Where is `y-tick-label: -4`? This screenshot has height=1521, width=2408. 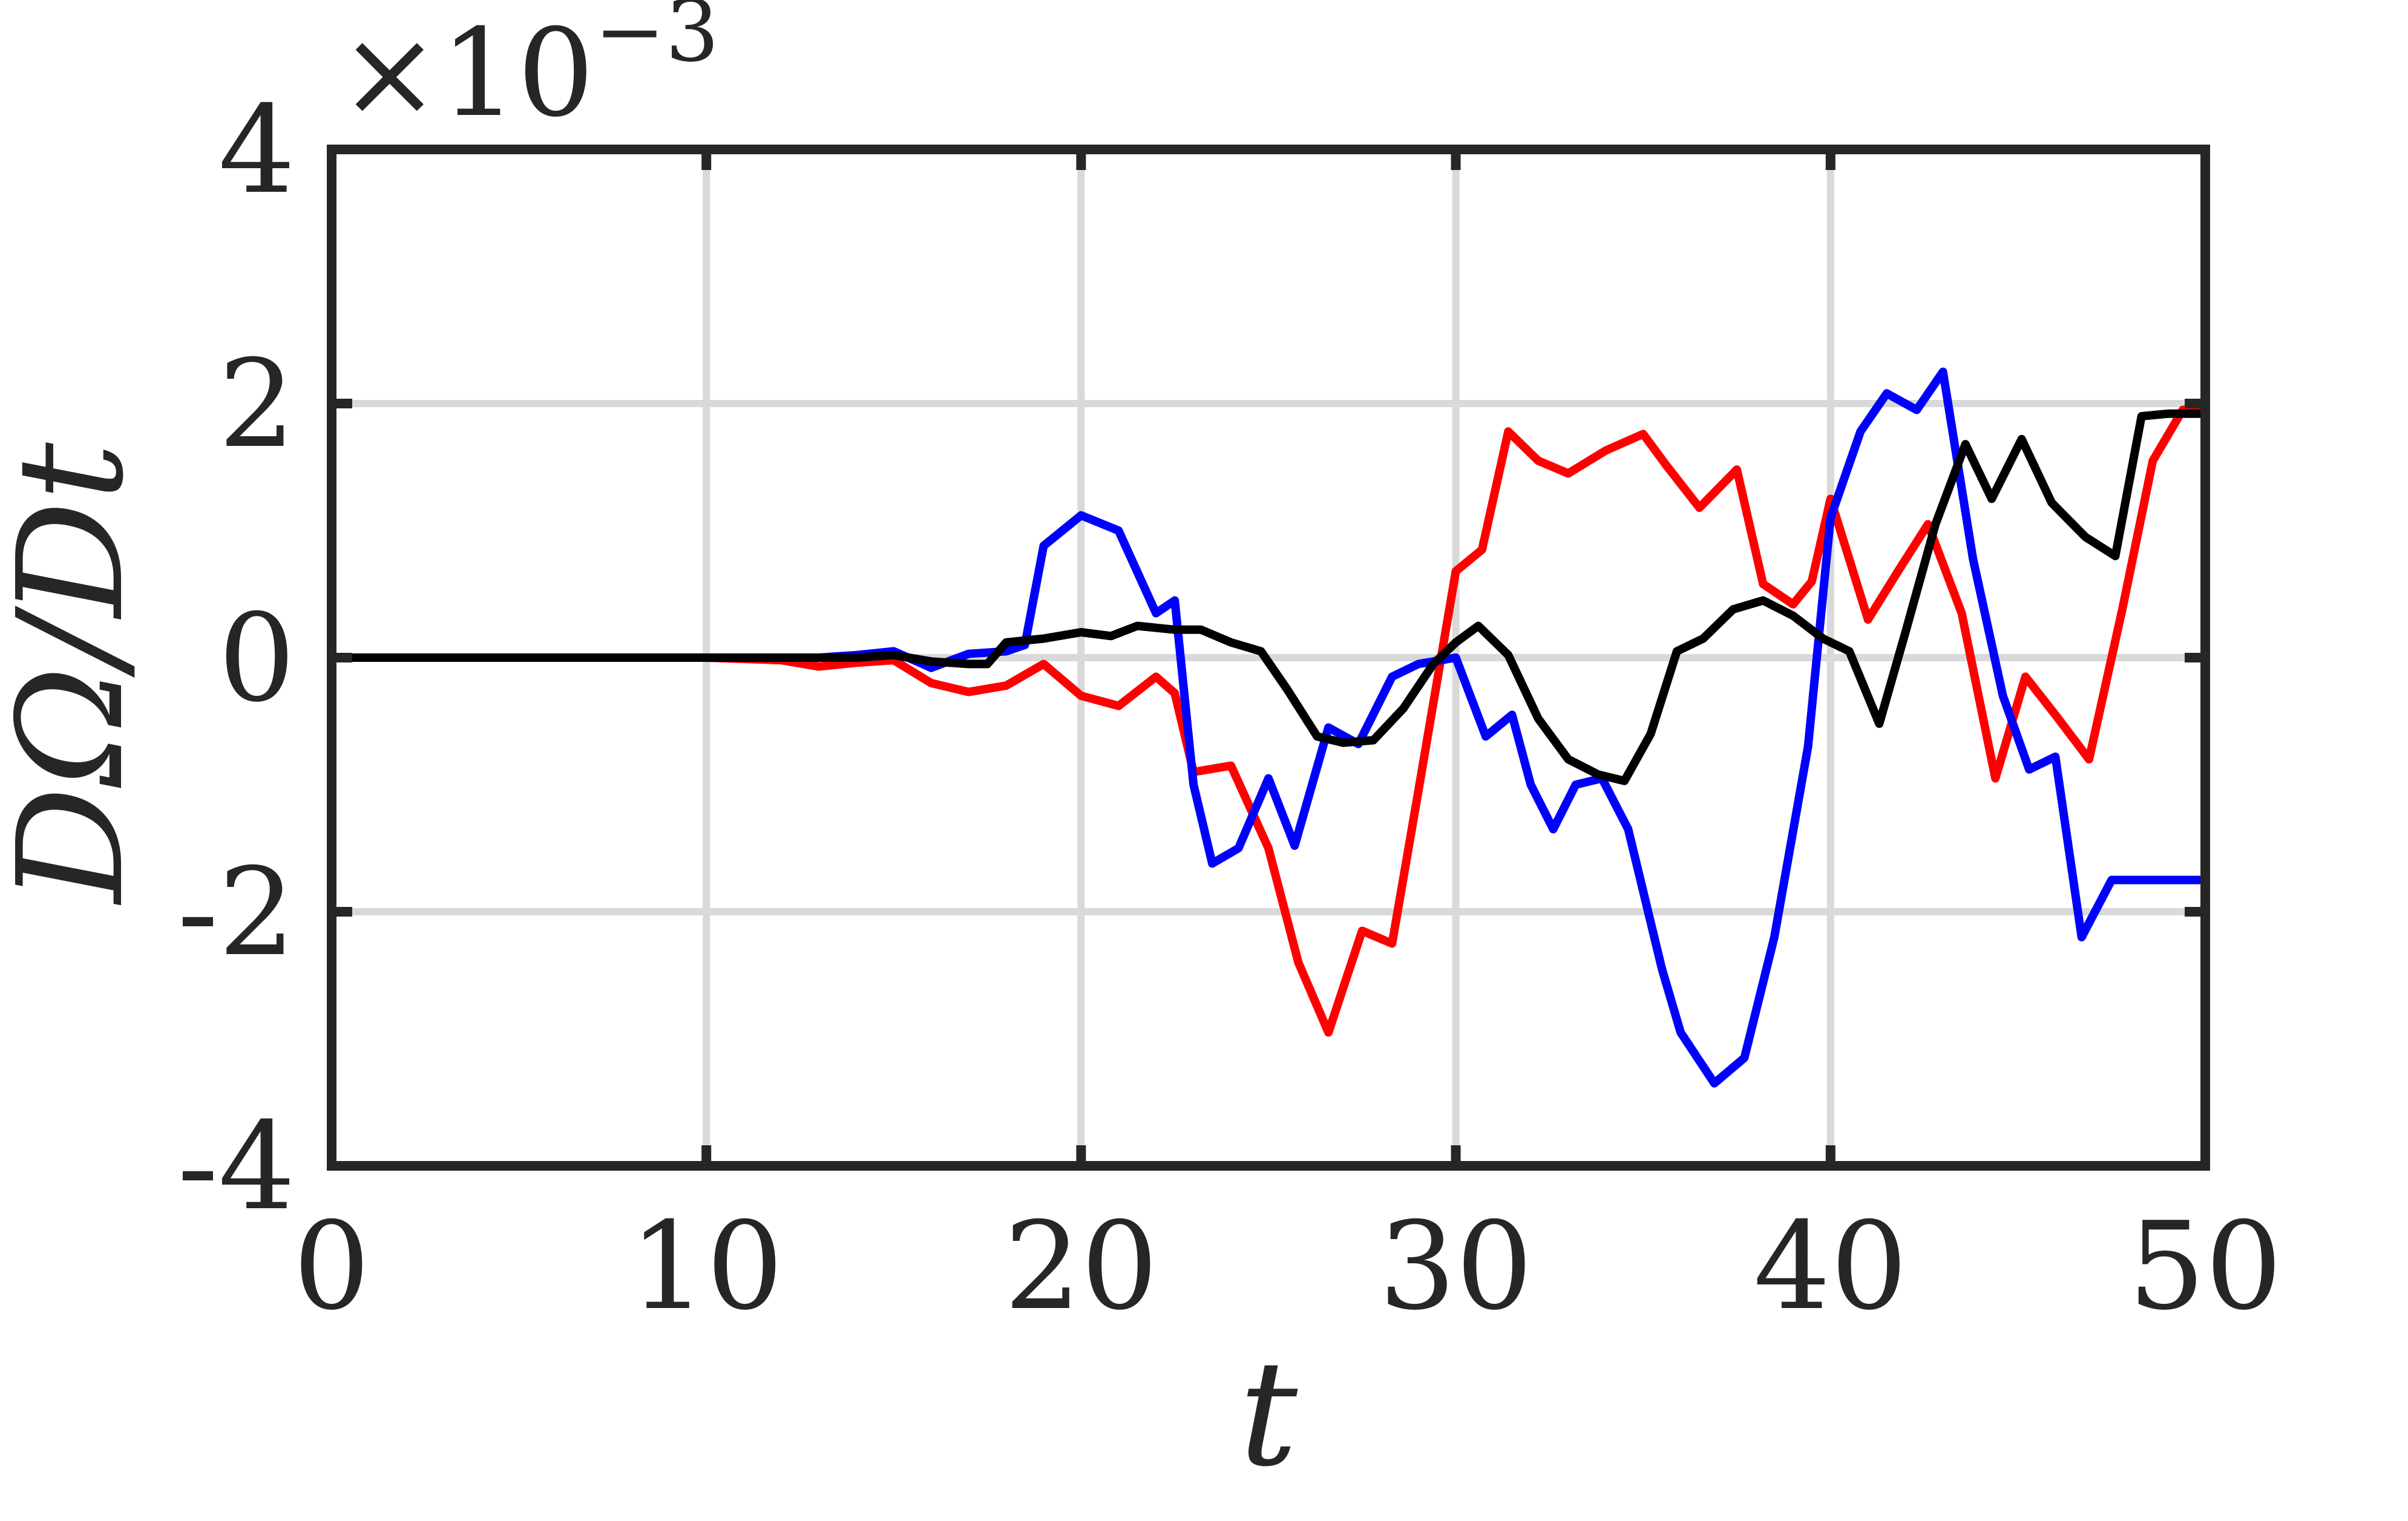
y-tick-label: -4 is located at coordinates (236, 1166).